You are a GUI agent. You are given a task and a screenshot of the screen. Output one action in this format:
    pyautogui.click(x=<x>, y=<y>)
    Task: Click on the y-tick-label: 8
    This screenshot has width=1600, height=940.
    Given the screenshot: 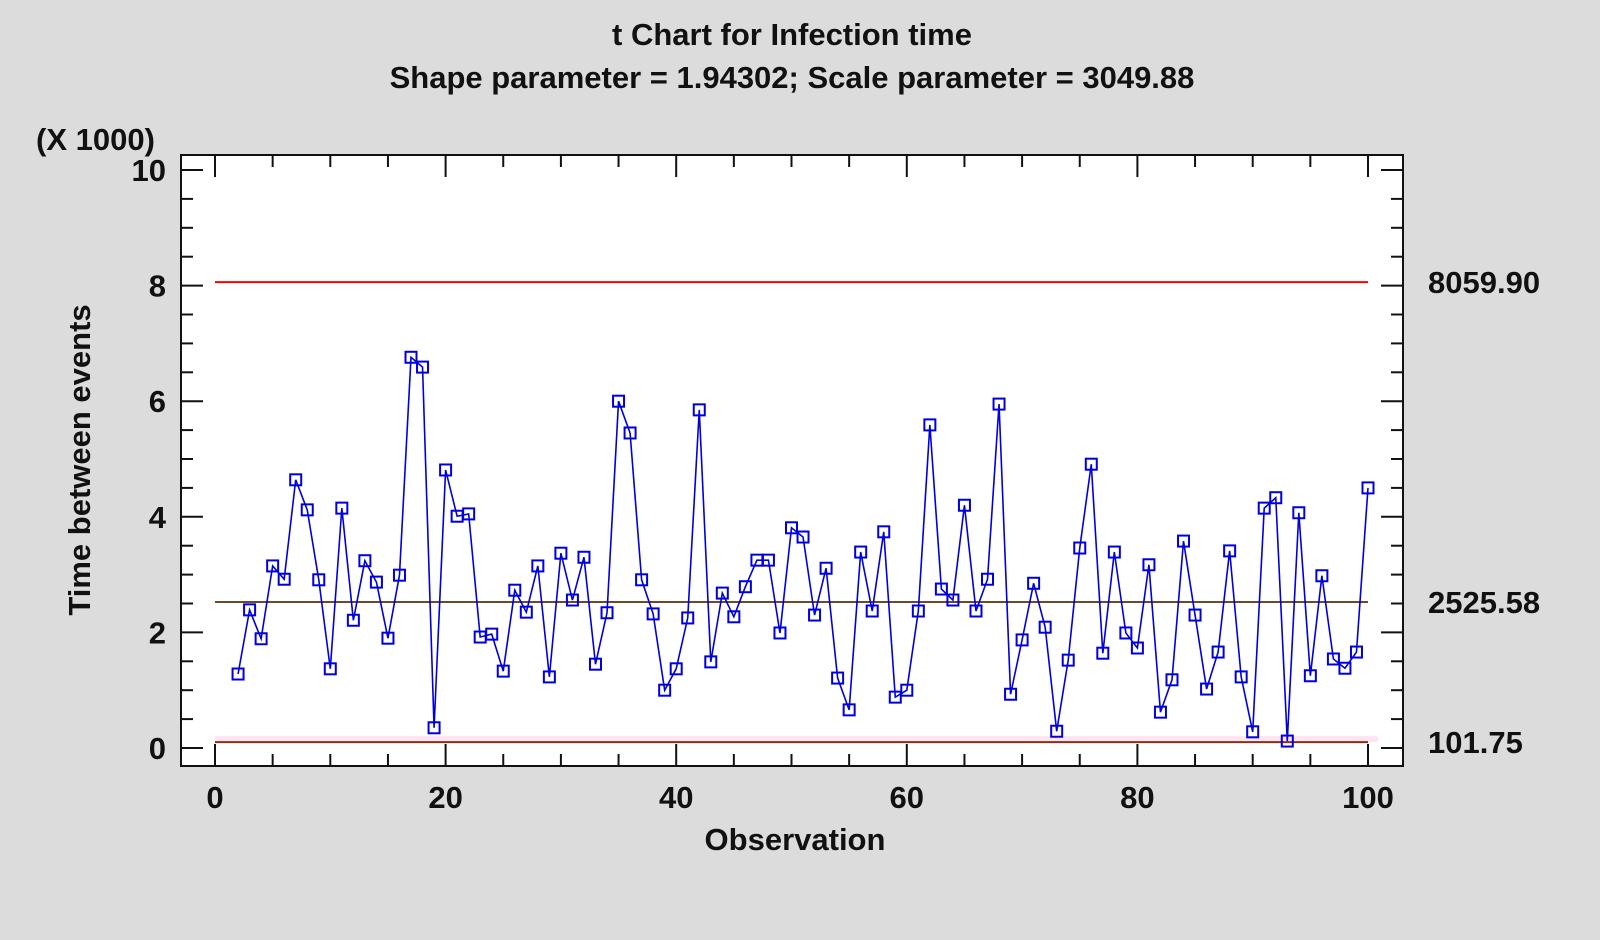 What is the action you would take?
    pyautogui.click(x=157, y=286)
    